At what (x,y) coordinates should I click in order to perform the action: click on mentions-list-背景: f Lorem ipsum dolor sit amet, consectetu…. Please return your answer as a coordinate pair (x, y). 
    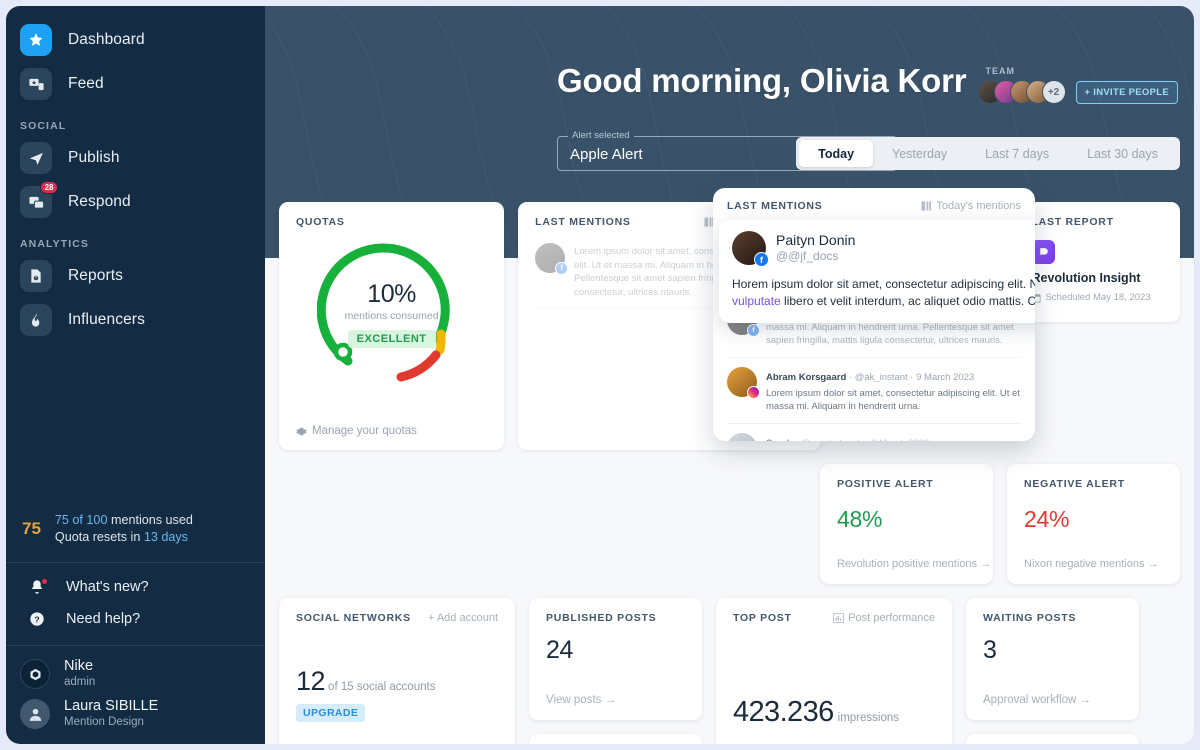
    Looking at the image, I should click on (669, 271).